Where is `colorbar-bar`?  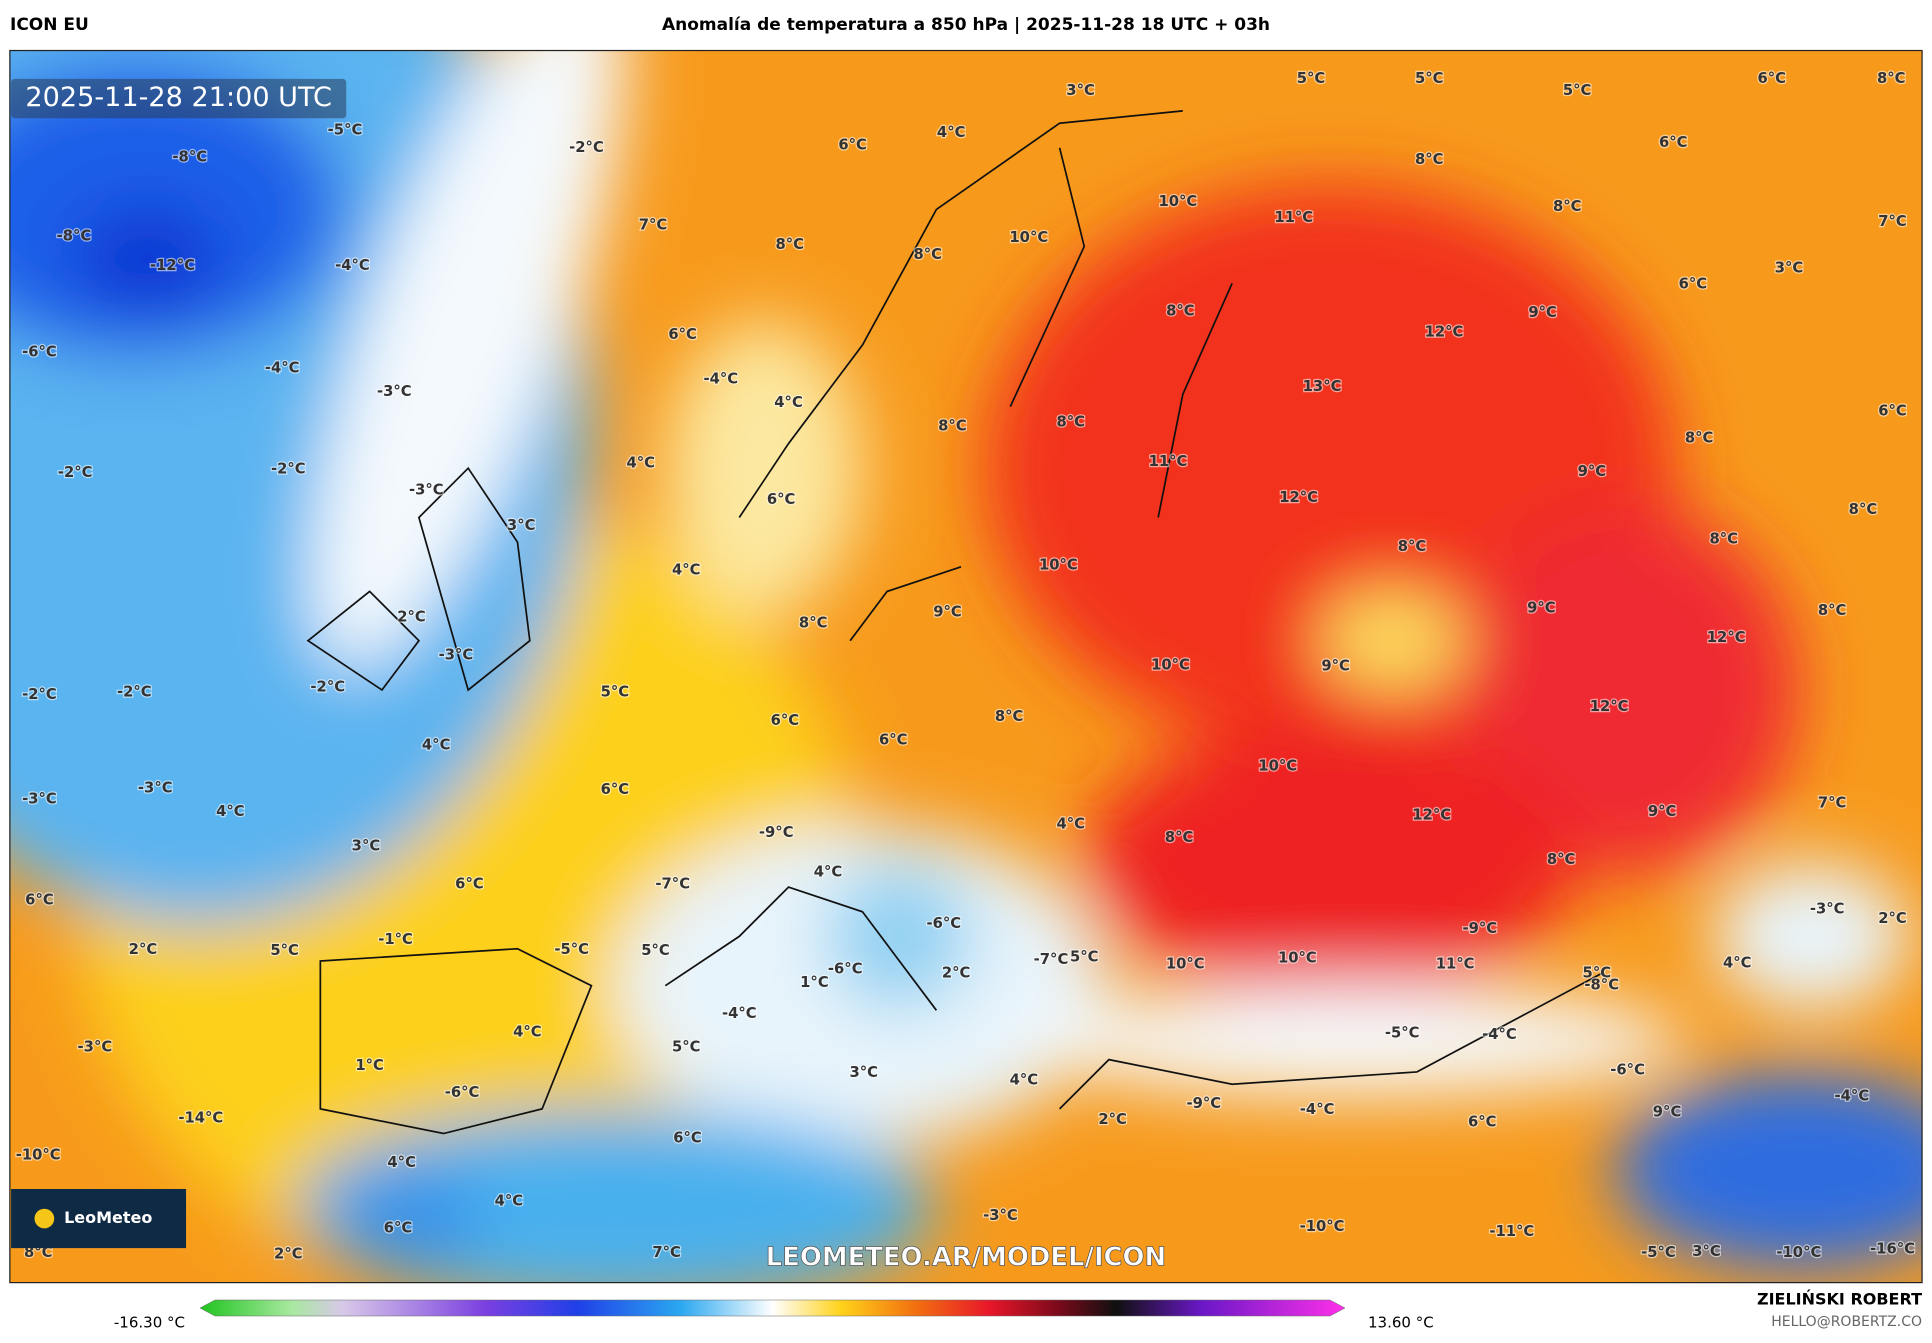
colorbar-bar is located at coordinates (772, 1308).